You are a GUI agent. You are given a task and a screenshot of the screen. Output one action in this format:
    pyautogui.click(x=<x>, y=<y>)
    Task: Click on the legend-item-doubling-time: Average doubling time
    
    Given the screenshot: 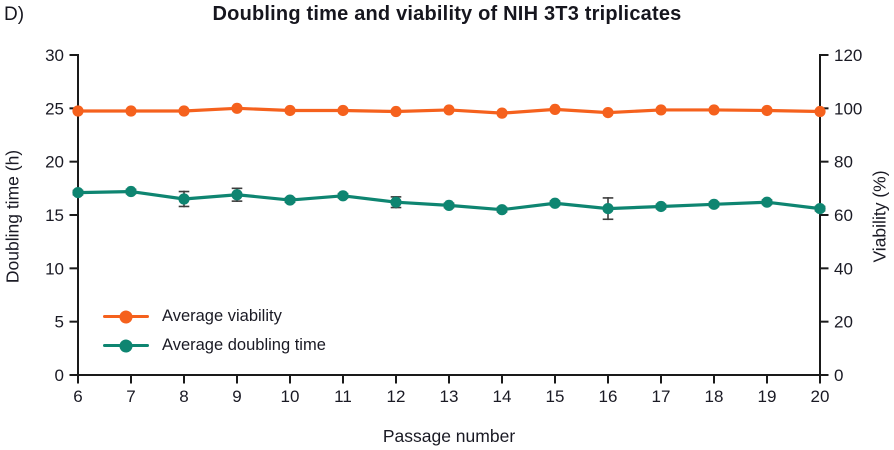 What is the action you would take?
    pyautogui.click(x=214, y=345)
    